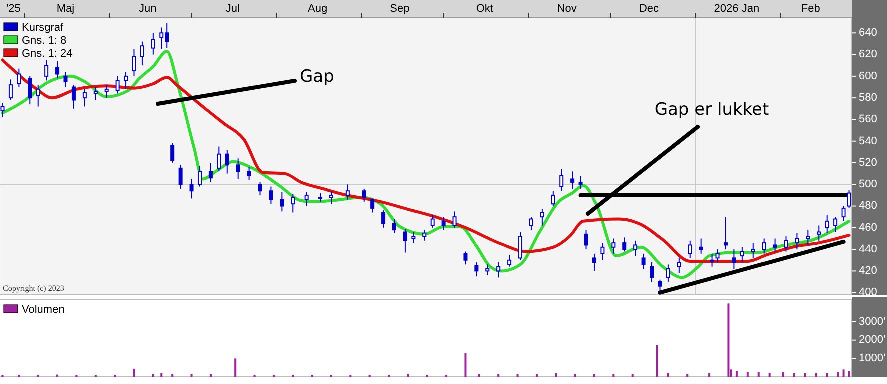 The width and height of the screenshot is (887, 384). What do you see at coordinates (810, 9) in the screenshot?
I see `x-tick-label: Feb` at bounding box center [810, 9].